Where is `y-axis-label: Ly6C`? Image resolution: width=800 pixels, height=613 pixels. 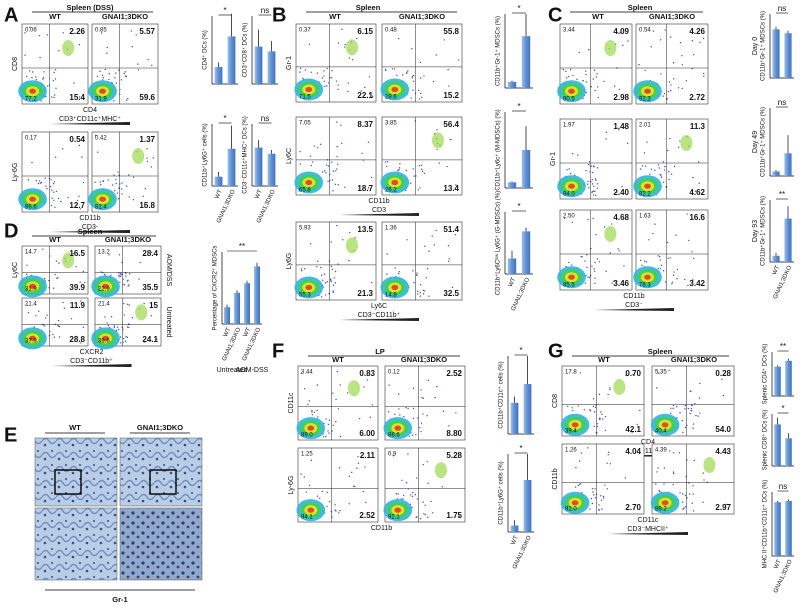 y-axis-label: Ly6C is located at coordinates (15, 270).